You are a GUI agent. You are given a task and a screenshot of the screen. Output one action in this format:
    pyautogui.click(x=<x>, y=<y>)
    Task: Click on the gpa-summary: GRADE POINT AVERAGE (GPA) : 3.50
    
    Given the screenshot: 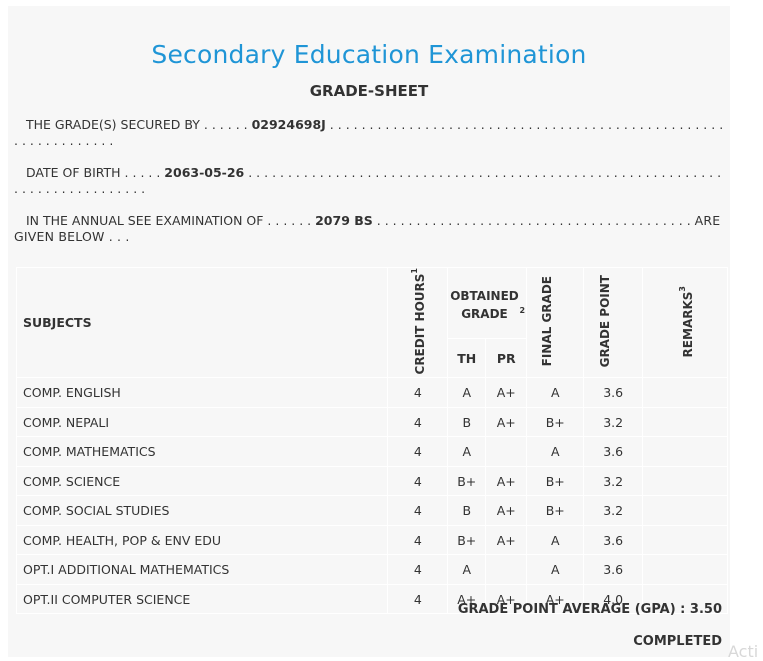 What is the action you would take?
    pyautogui.click(x=590, y=609)
    